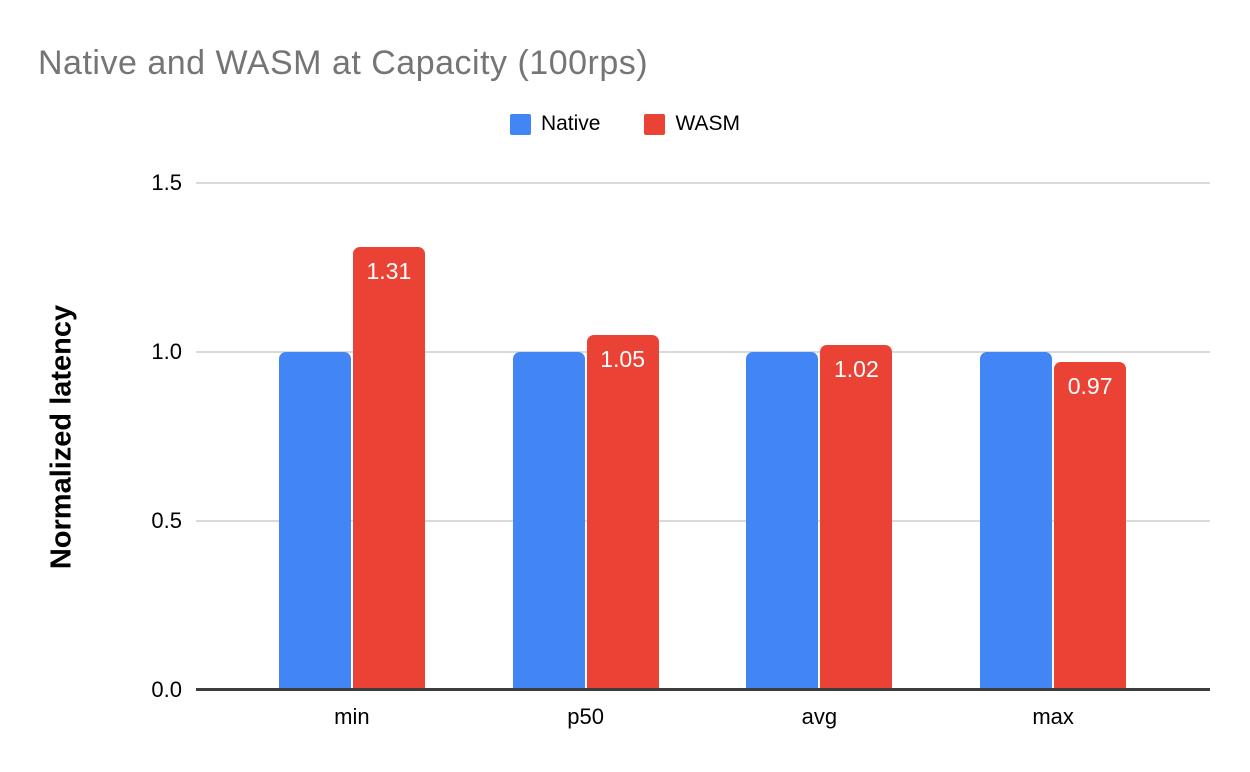 Image resolution: width=1250 pixels, height=772 pixels. I want to click on bar-value-label: 1.02, so click(856, 369).